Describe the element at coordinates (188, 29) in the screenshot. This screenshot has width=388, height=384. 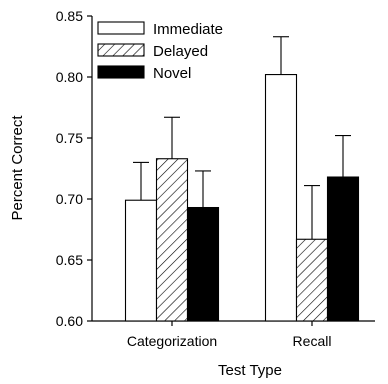
I see `legend-label: Immediate` at that location.